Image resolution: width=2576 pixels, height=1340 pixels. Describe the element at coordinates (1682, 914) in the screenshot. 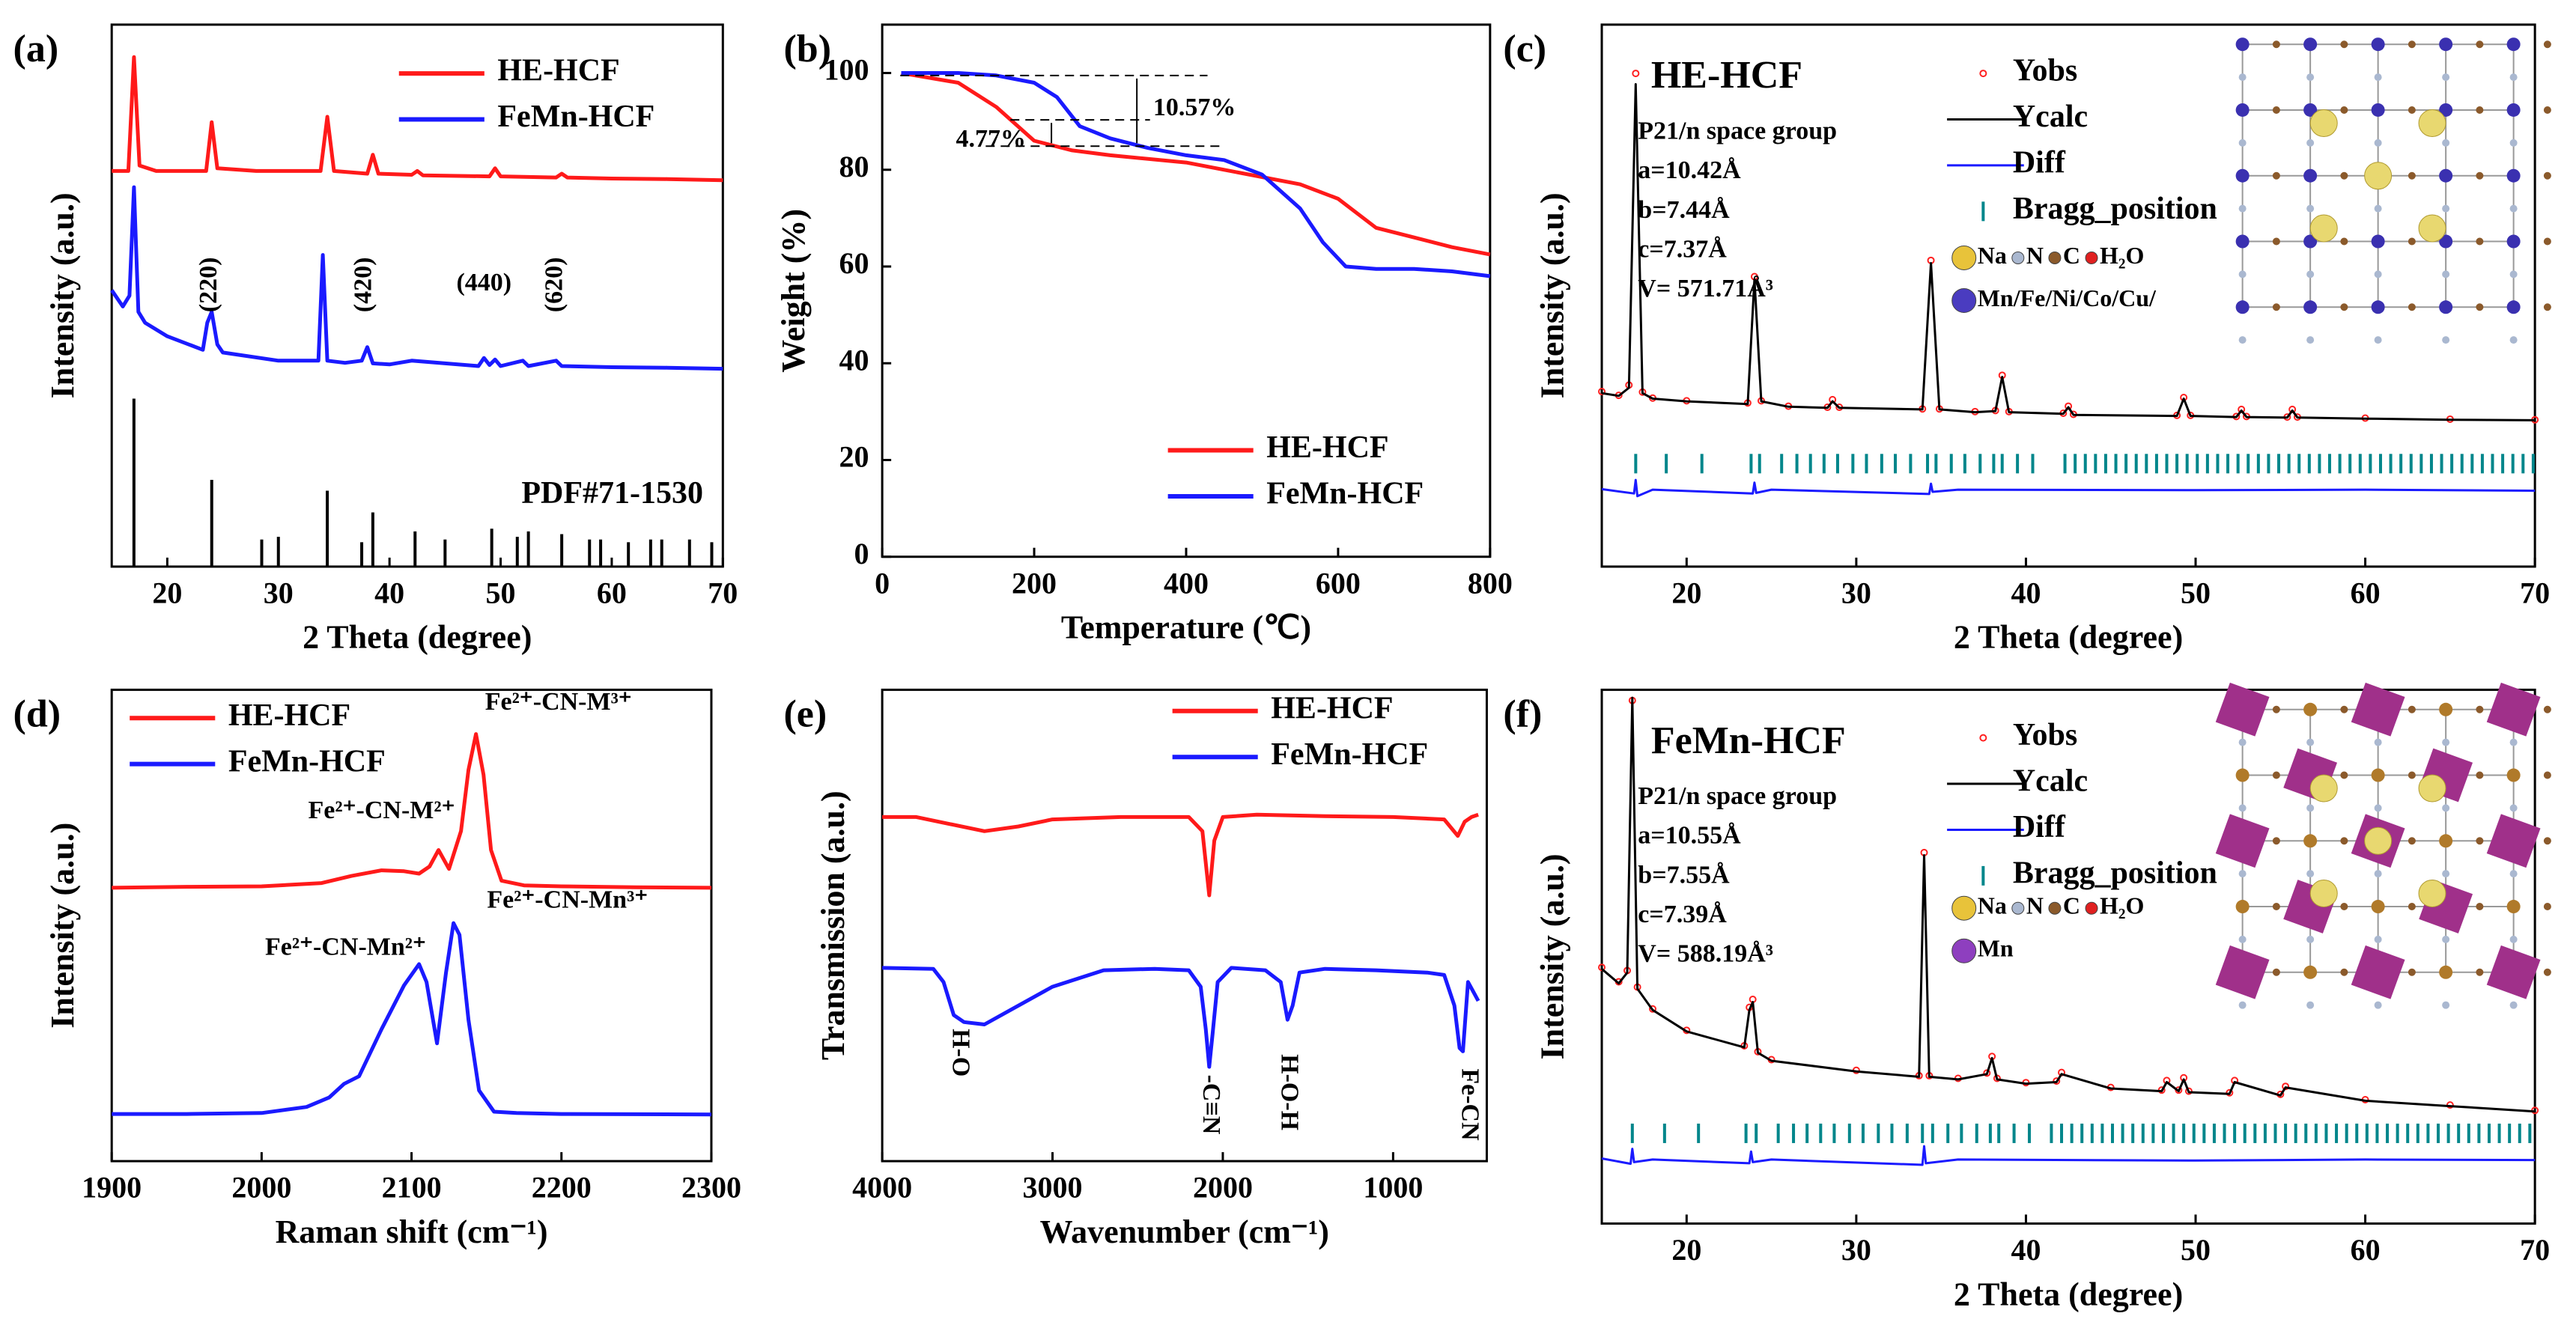

I see `structure-info: c=7.39Å` at that location.